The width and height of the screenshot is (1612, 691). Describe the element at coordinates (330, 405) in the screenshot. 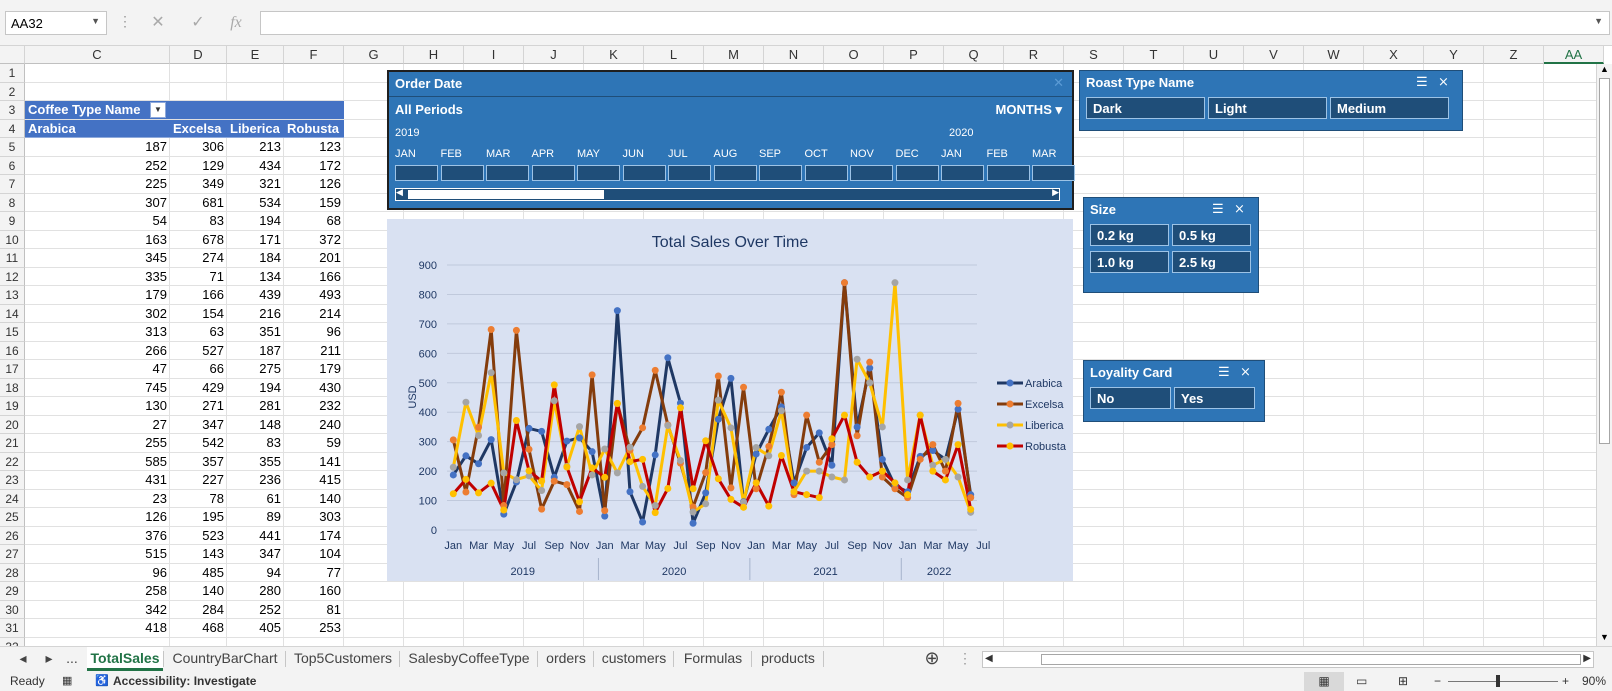

I see `pivot-cell: 232` at that location.